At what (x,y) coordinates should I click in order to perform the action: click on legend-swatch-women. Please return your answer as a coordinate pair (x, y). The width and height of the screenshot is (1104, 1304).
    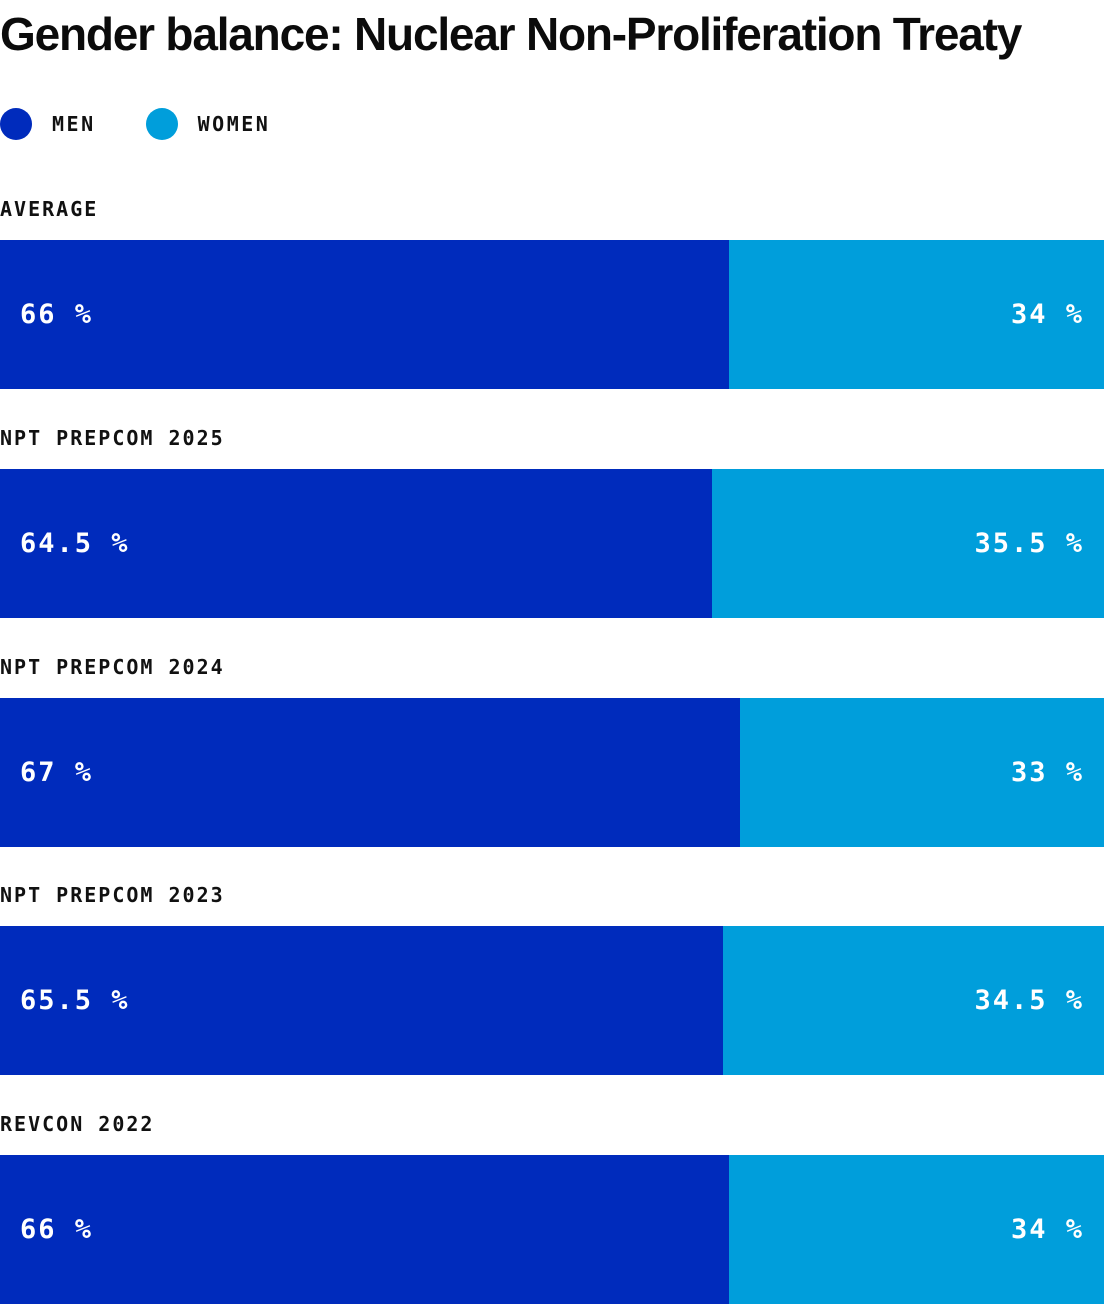
    Looking at the image, I should click on (161, 124).